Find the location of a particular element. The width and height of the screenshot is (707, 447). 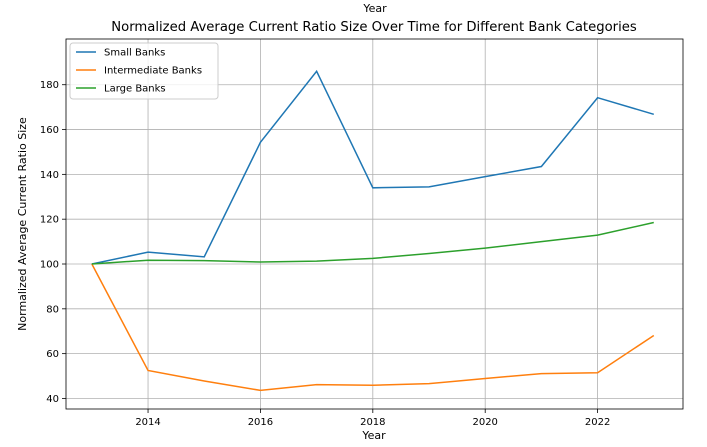

x-axis-label: Year is located at coordinates (373, 435).